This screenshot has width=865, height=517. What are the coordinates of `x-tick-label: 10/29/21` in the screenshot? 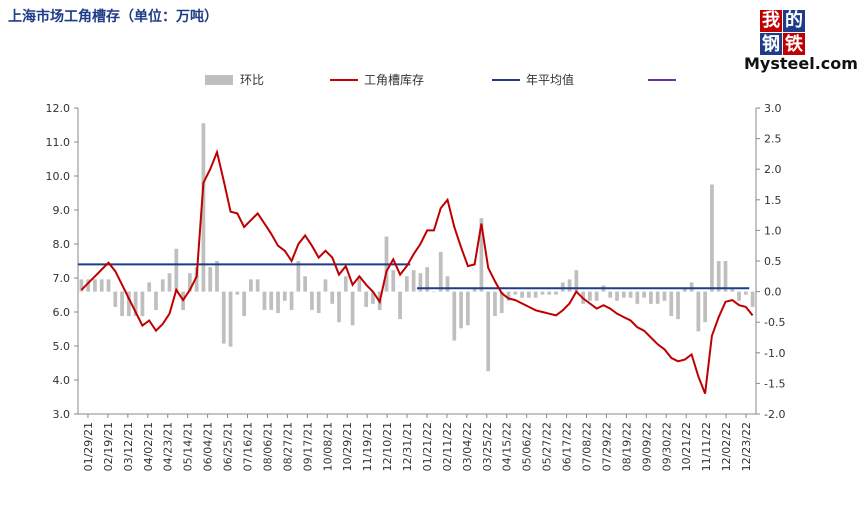 It's located at (347, 446).